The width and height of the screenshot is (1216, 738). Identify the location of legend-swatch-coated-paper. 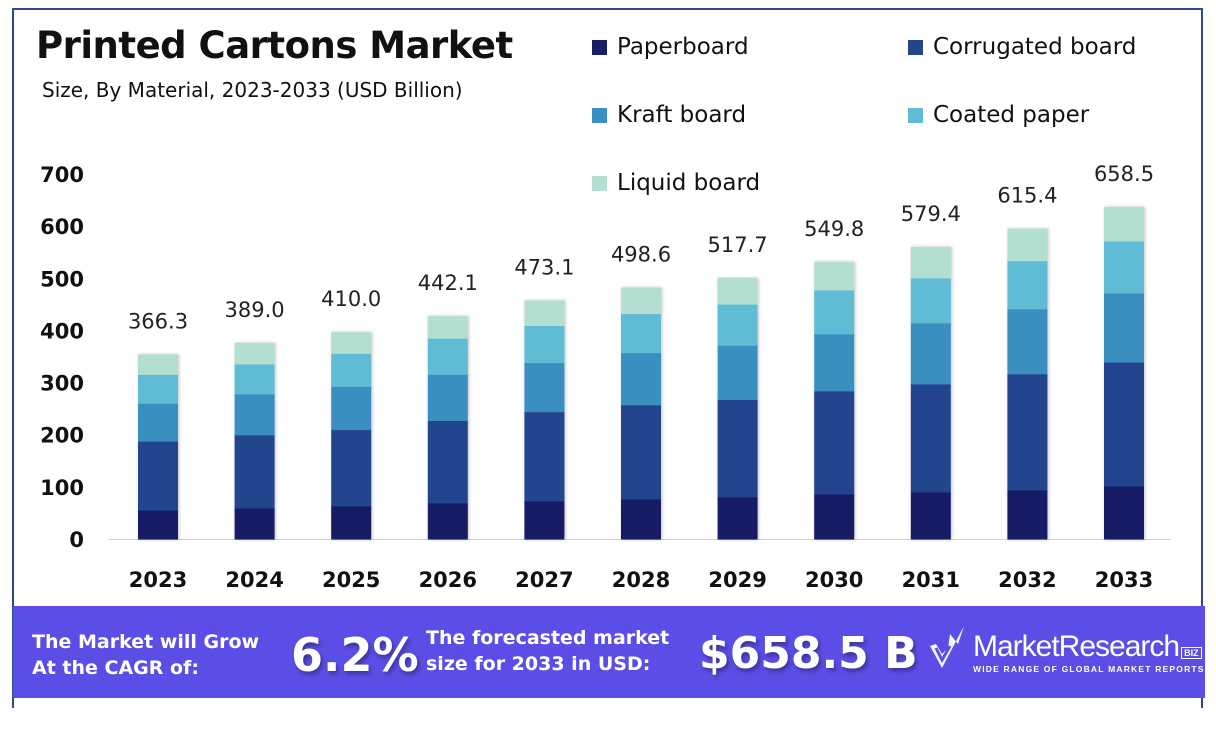
(915, 115).